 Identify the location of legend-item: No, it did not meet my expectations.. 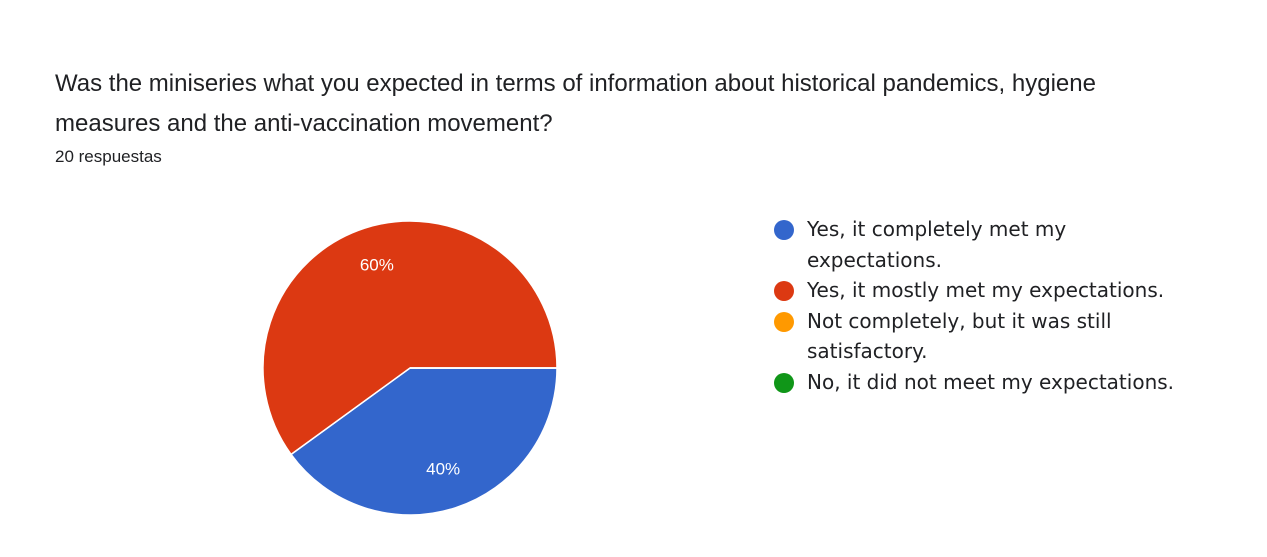
(984, 382).